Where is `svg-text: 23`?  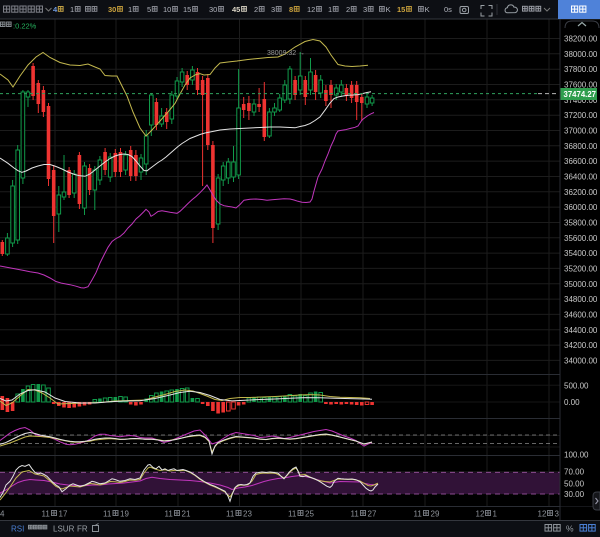 svg-text: 23 is located at coordinates (247, 514).